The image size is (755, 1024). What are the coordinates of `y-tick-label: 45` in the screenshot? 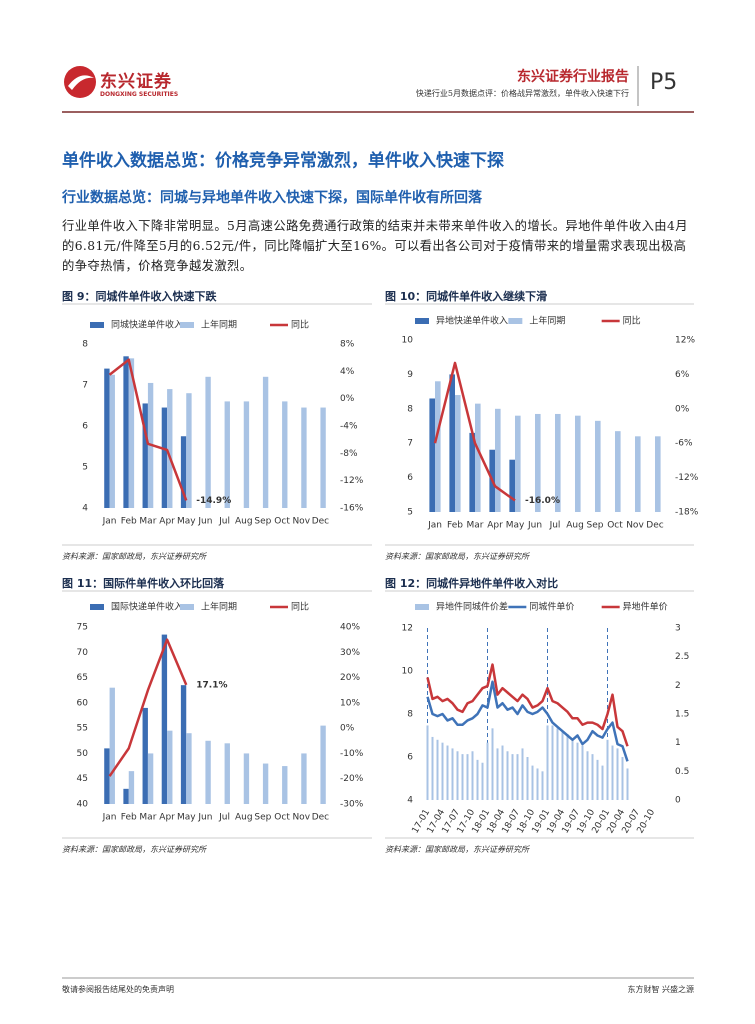 It's located at (82, 779).